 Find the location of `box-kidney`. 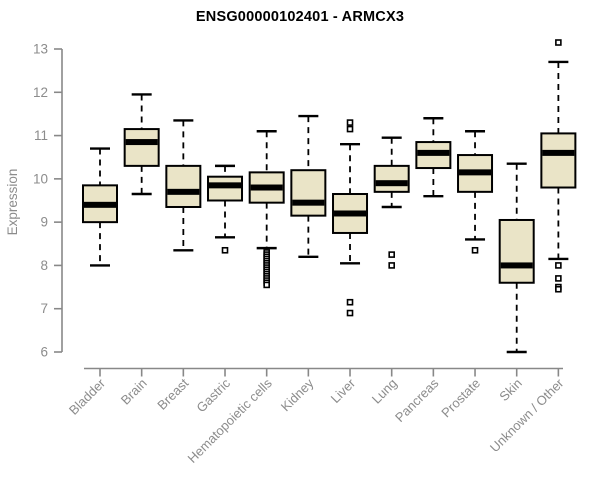

box-kidney is located at coordinates (308, 186).